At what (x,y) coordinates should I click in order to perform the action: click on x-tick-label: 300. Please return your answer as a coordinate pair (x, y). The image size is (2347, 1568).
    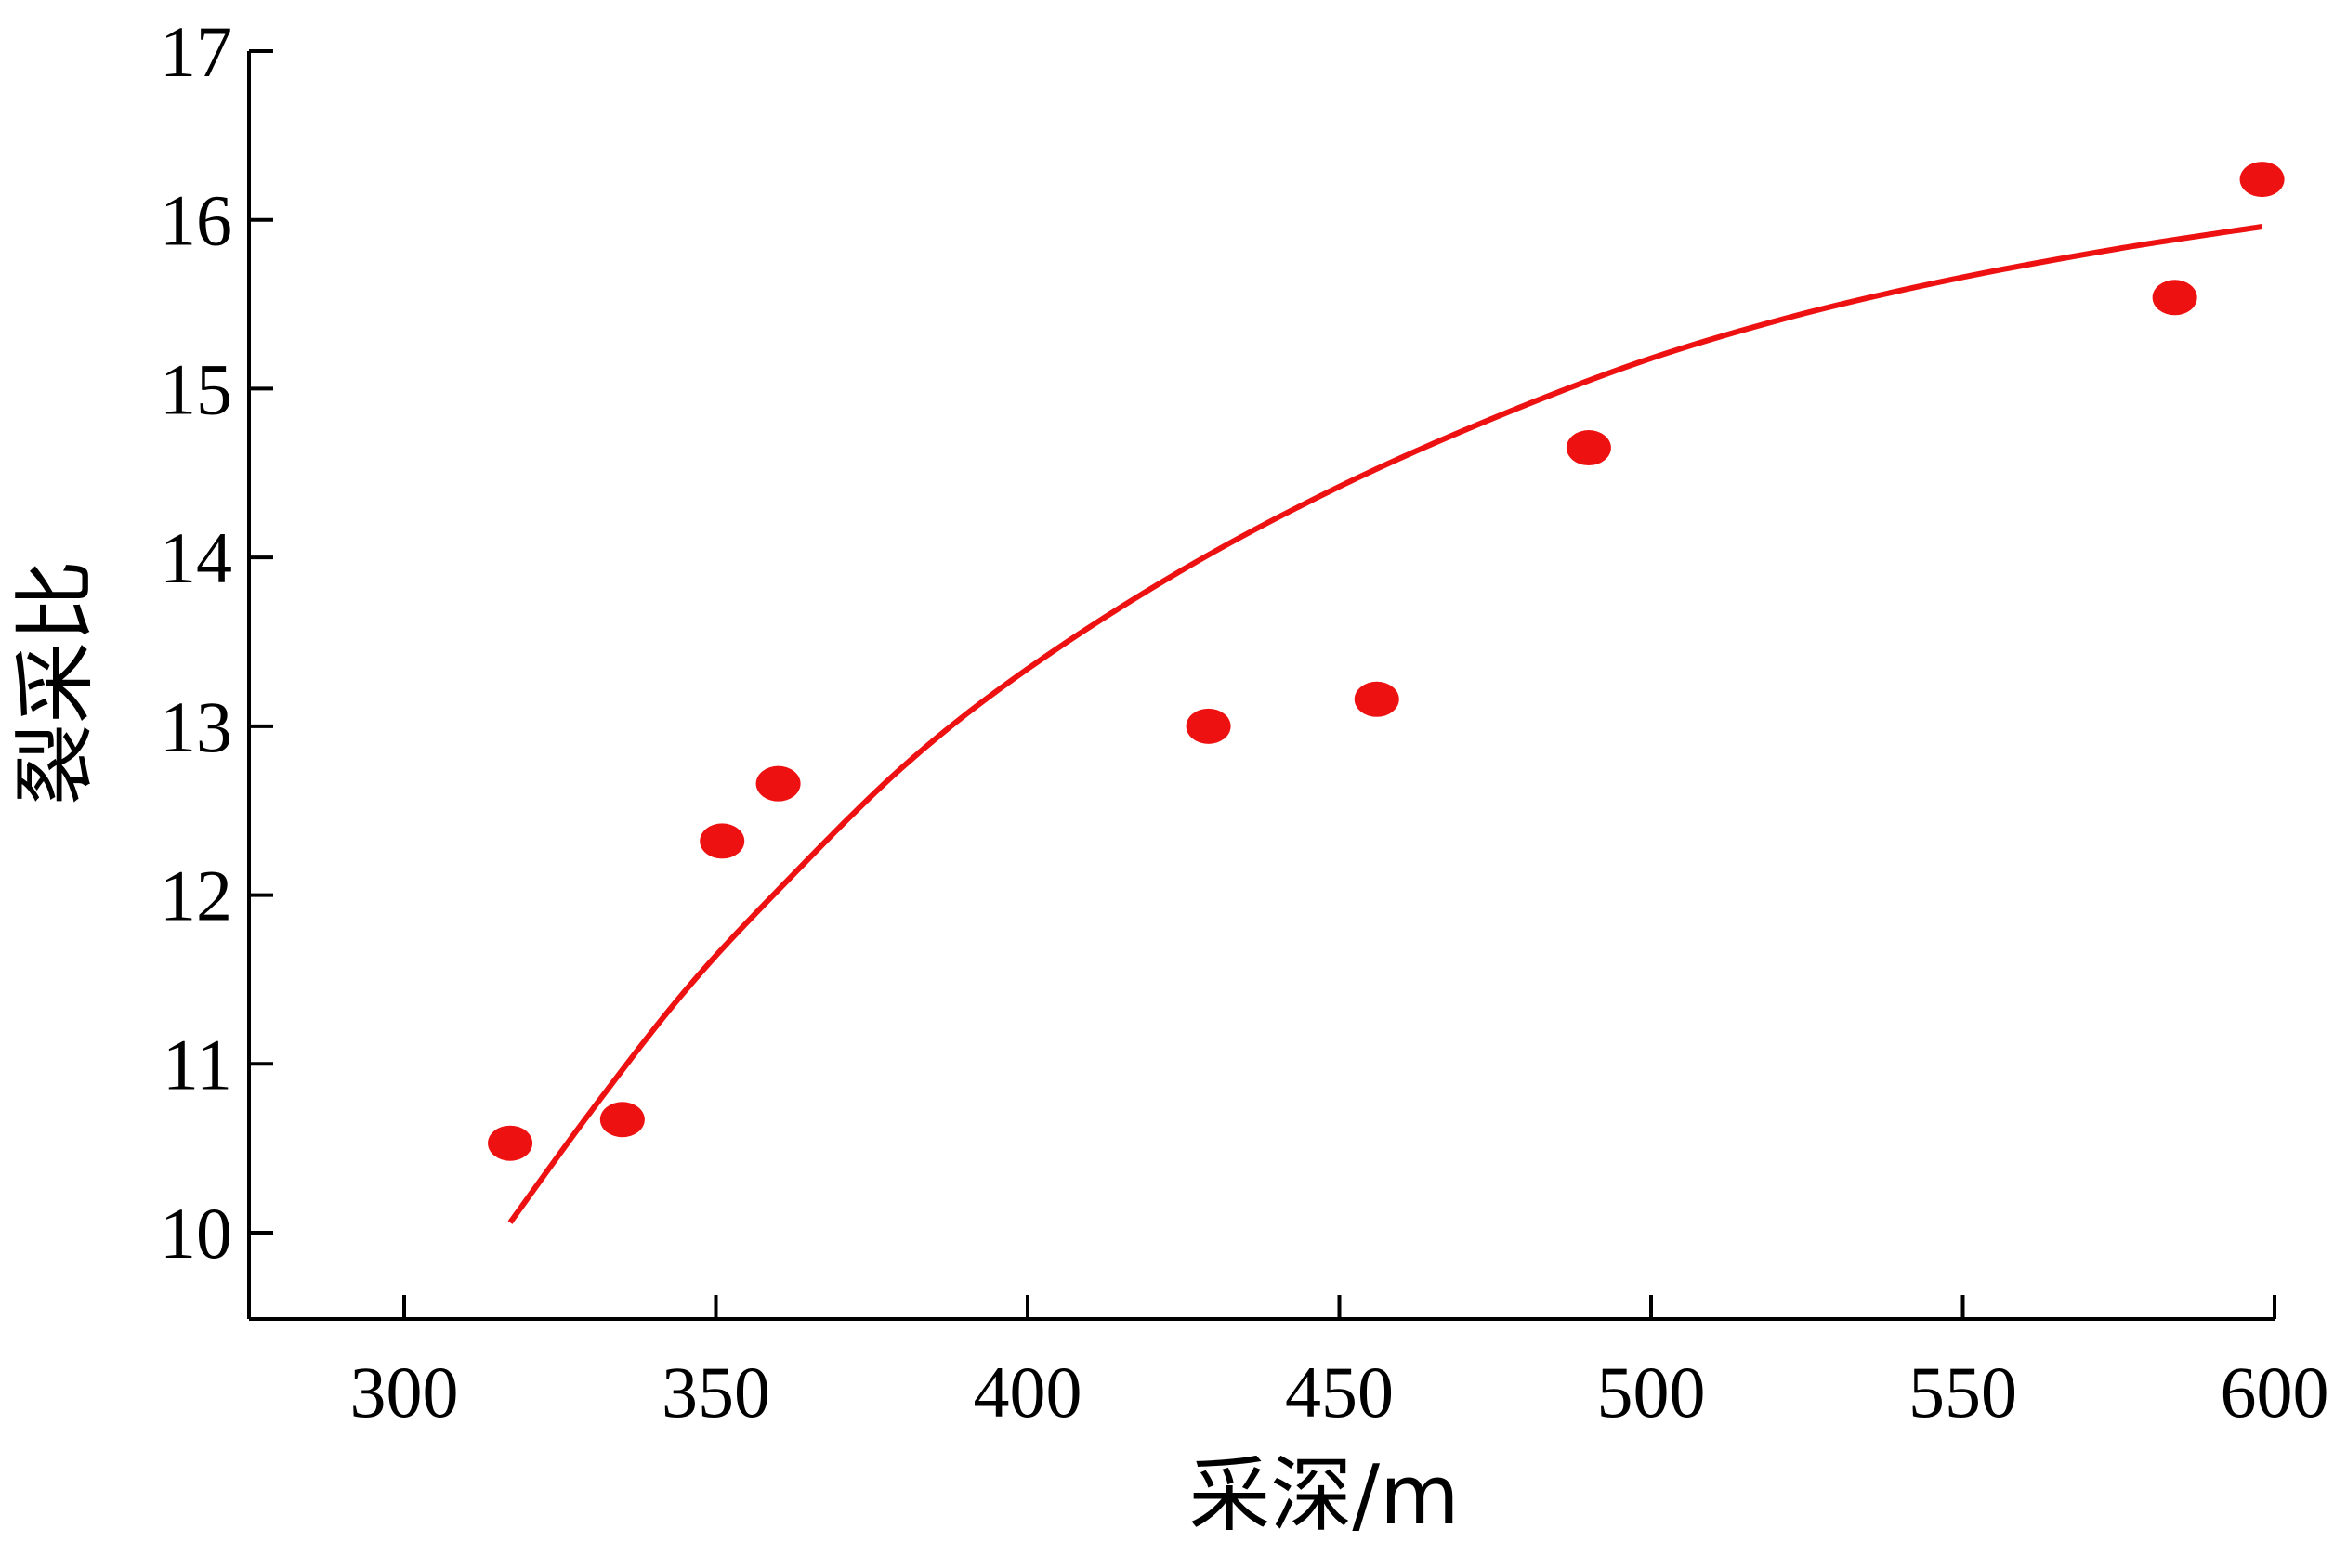
    Looking at the image, I should click on (404, 1392).